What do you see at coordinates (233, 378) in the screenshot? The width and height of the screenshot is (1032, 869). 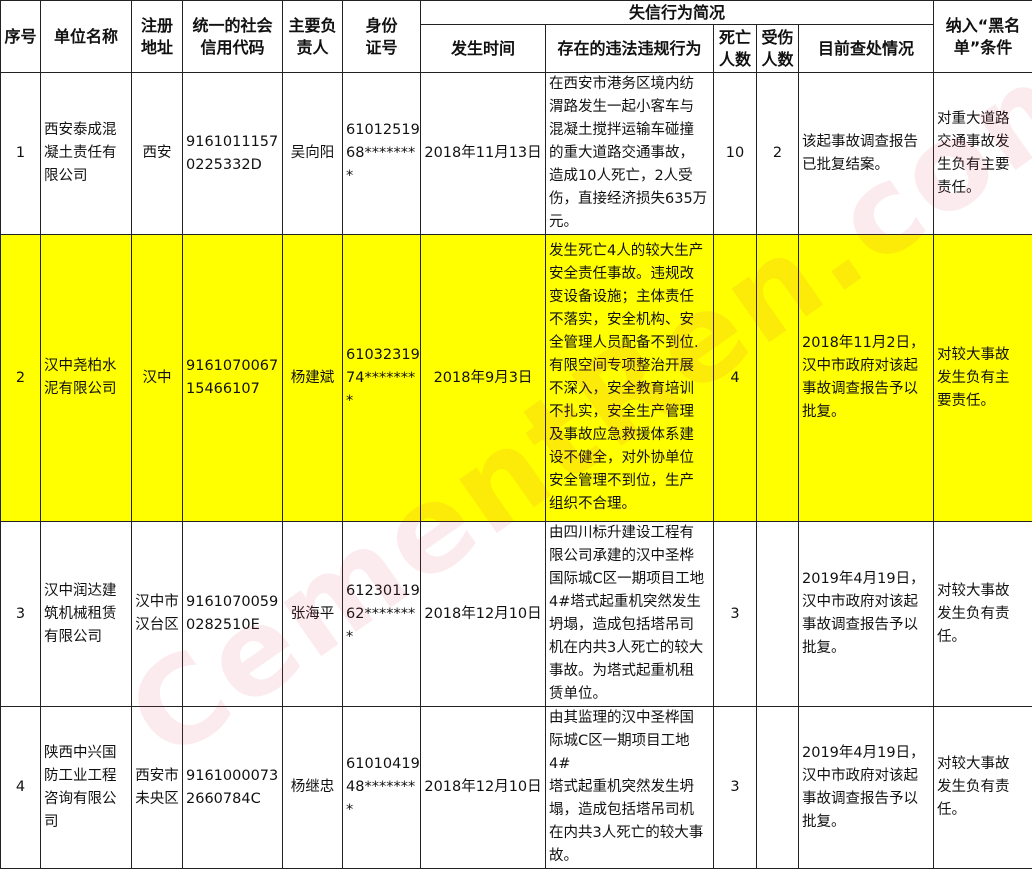 I see `cell-code: 9161070067 15466107` at bounding box center [233, 378].